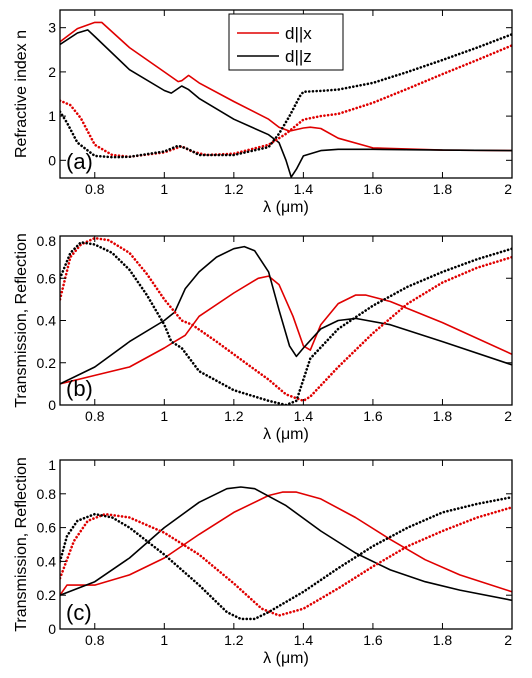  What do you see at coordinates (298, 56) in the screenshot?
I see `legend-label-1: d||z` at bounding box center [298, 56].